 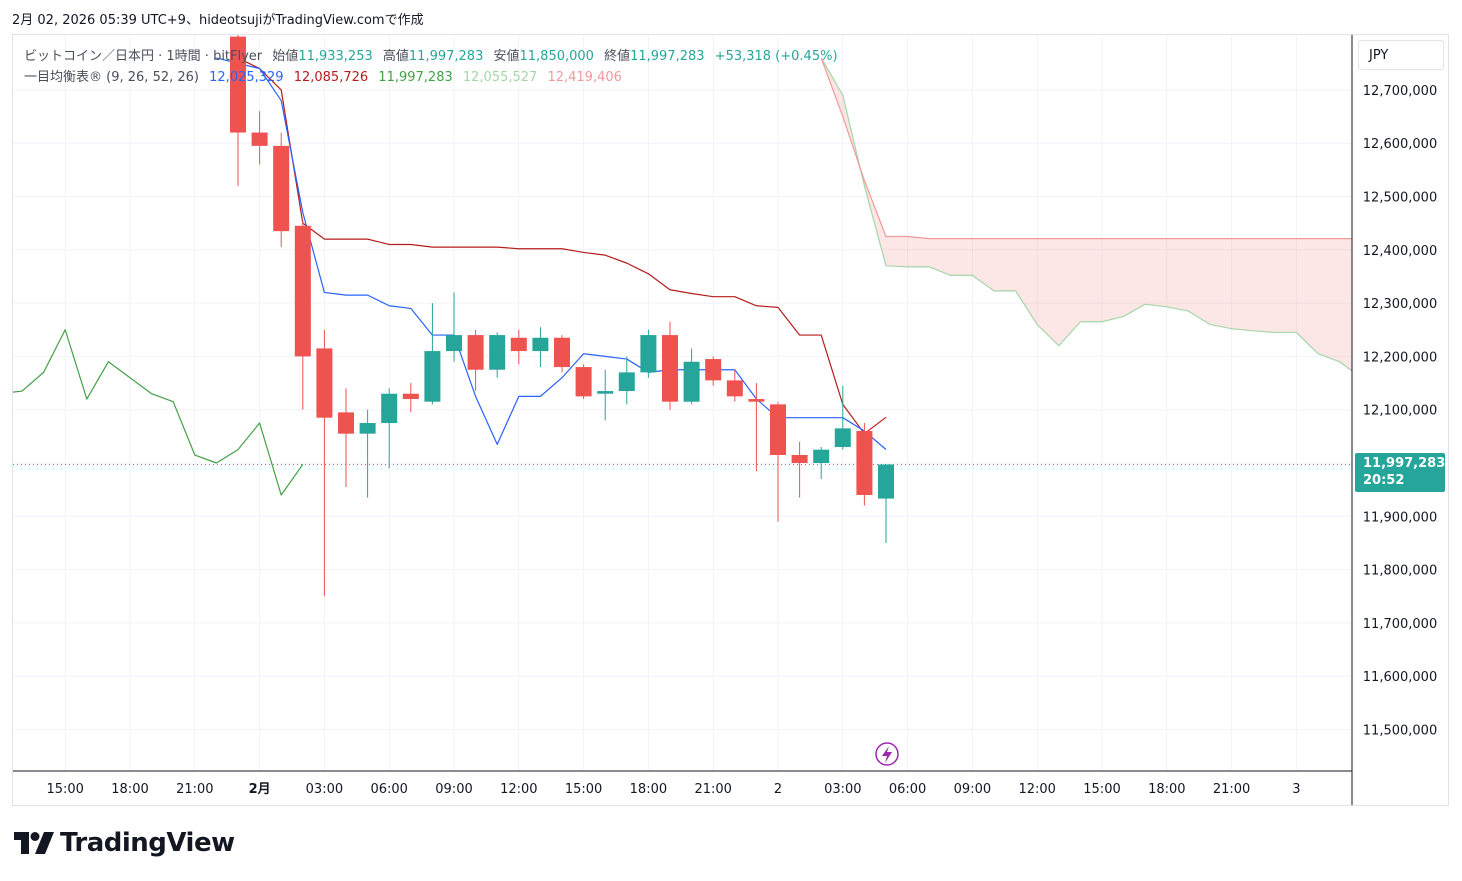 I want to click on senkou-b-line, so click(x=1086, y=148).